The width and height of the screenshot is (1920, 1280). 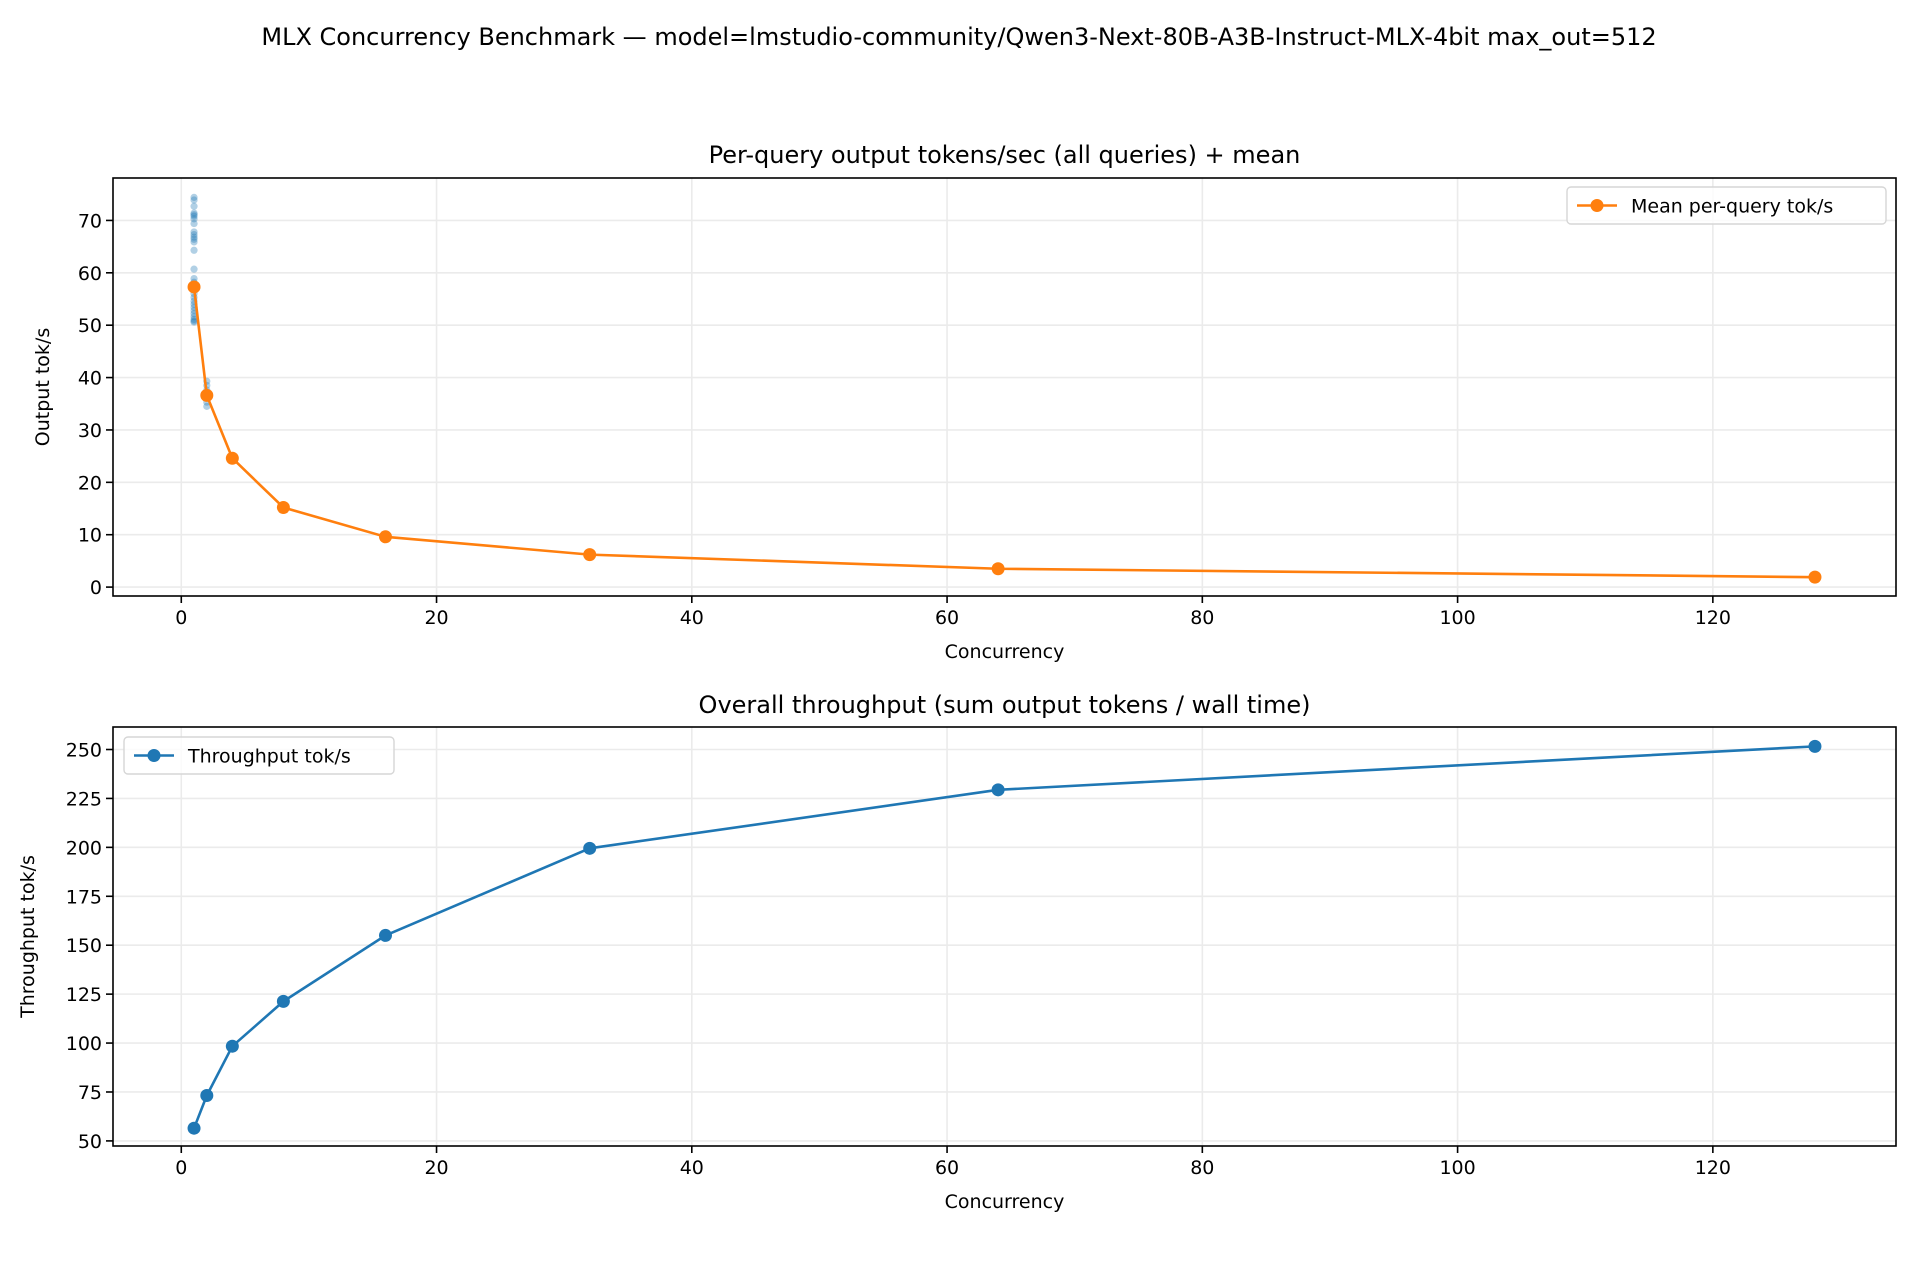 What do you see at coordinates (84, 1044) in the screenshot?
I see `y-tick-label: 100` at bounding box center [84, 1044].